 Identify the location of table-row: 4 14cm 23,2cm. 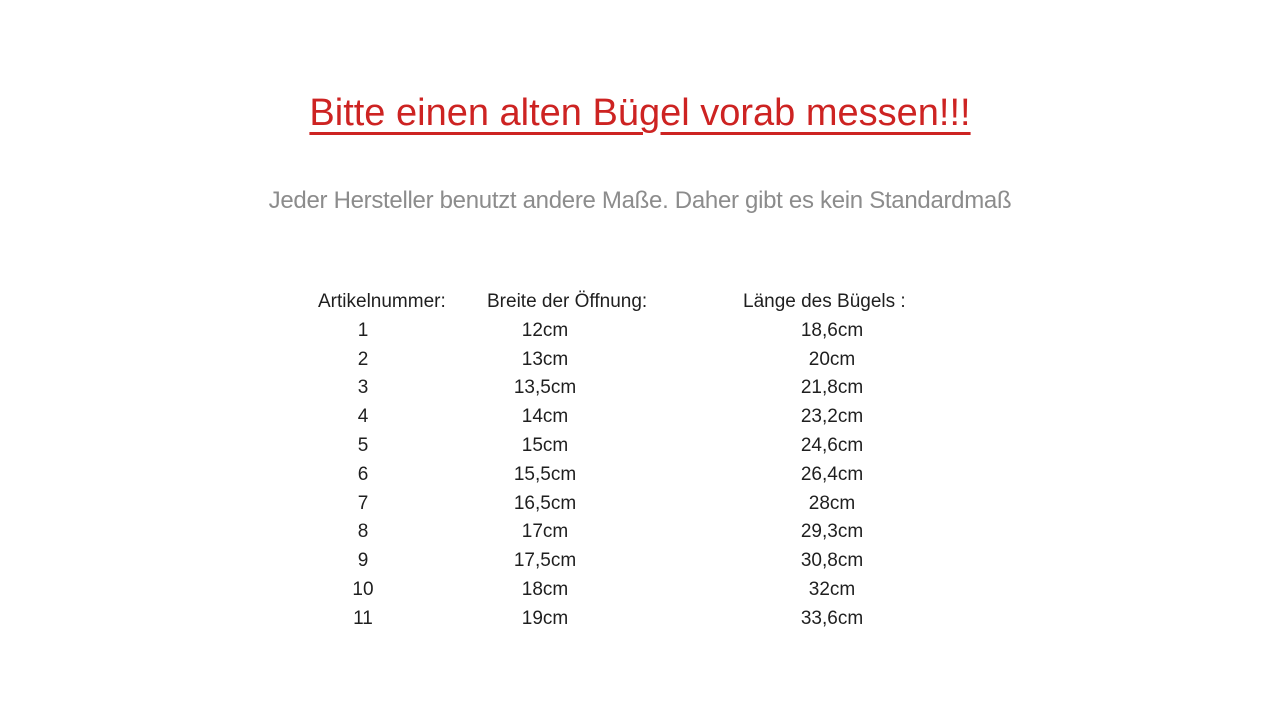
(640, 417).